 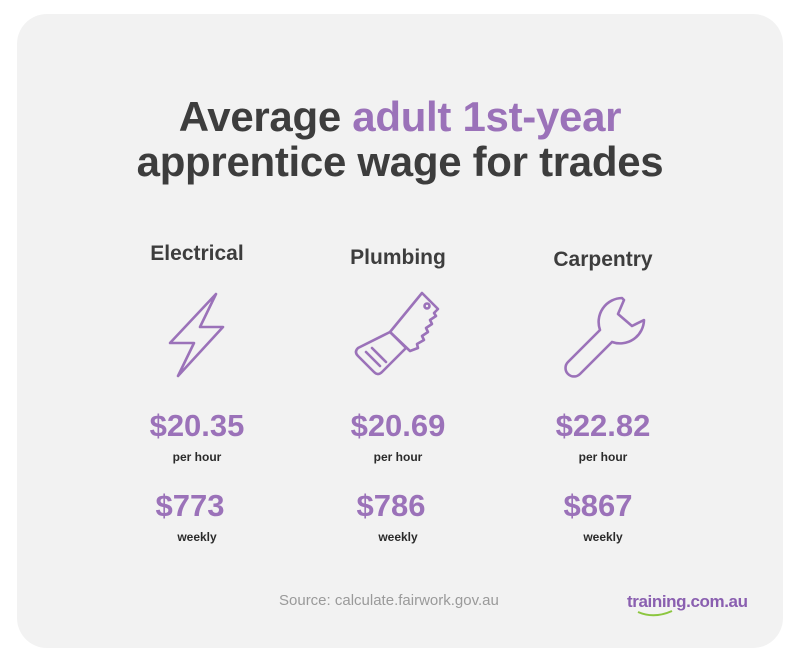 What do you see at coordinates (603, 537) in the screenshot?
I see `weekly-unit-carpentry: weekly` at bounding box center [603, 537].